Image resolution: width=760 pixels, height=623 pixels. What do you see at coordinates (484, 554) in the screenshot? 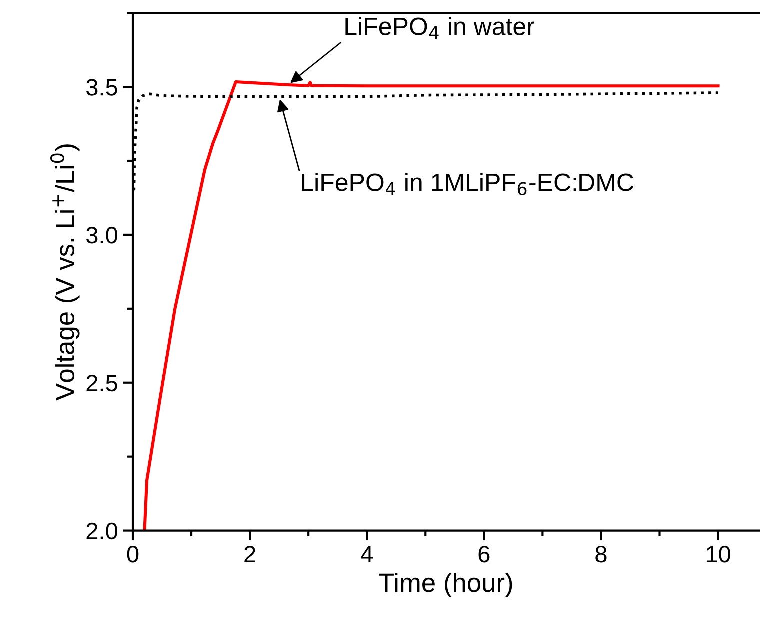
I see `x-tick-label: 6` at bounding box center [484, 554].